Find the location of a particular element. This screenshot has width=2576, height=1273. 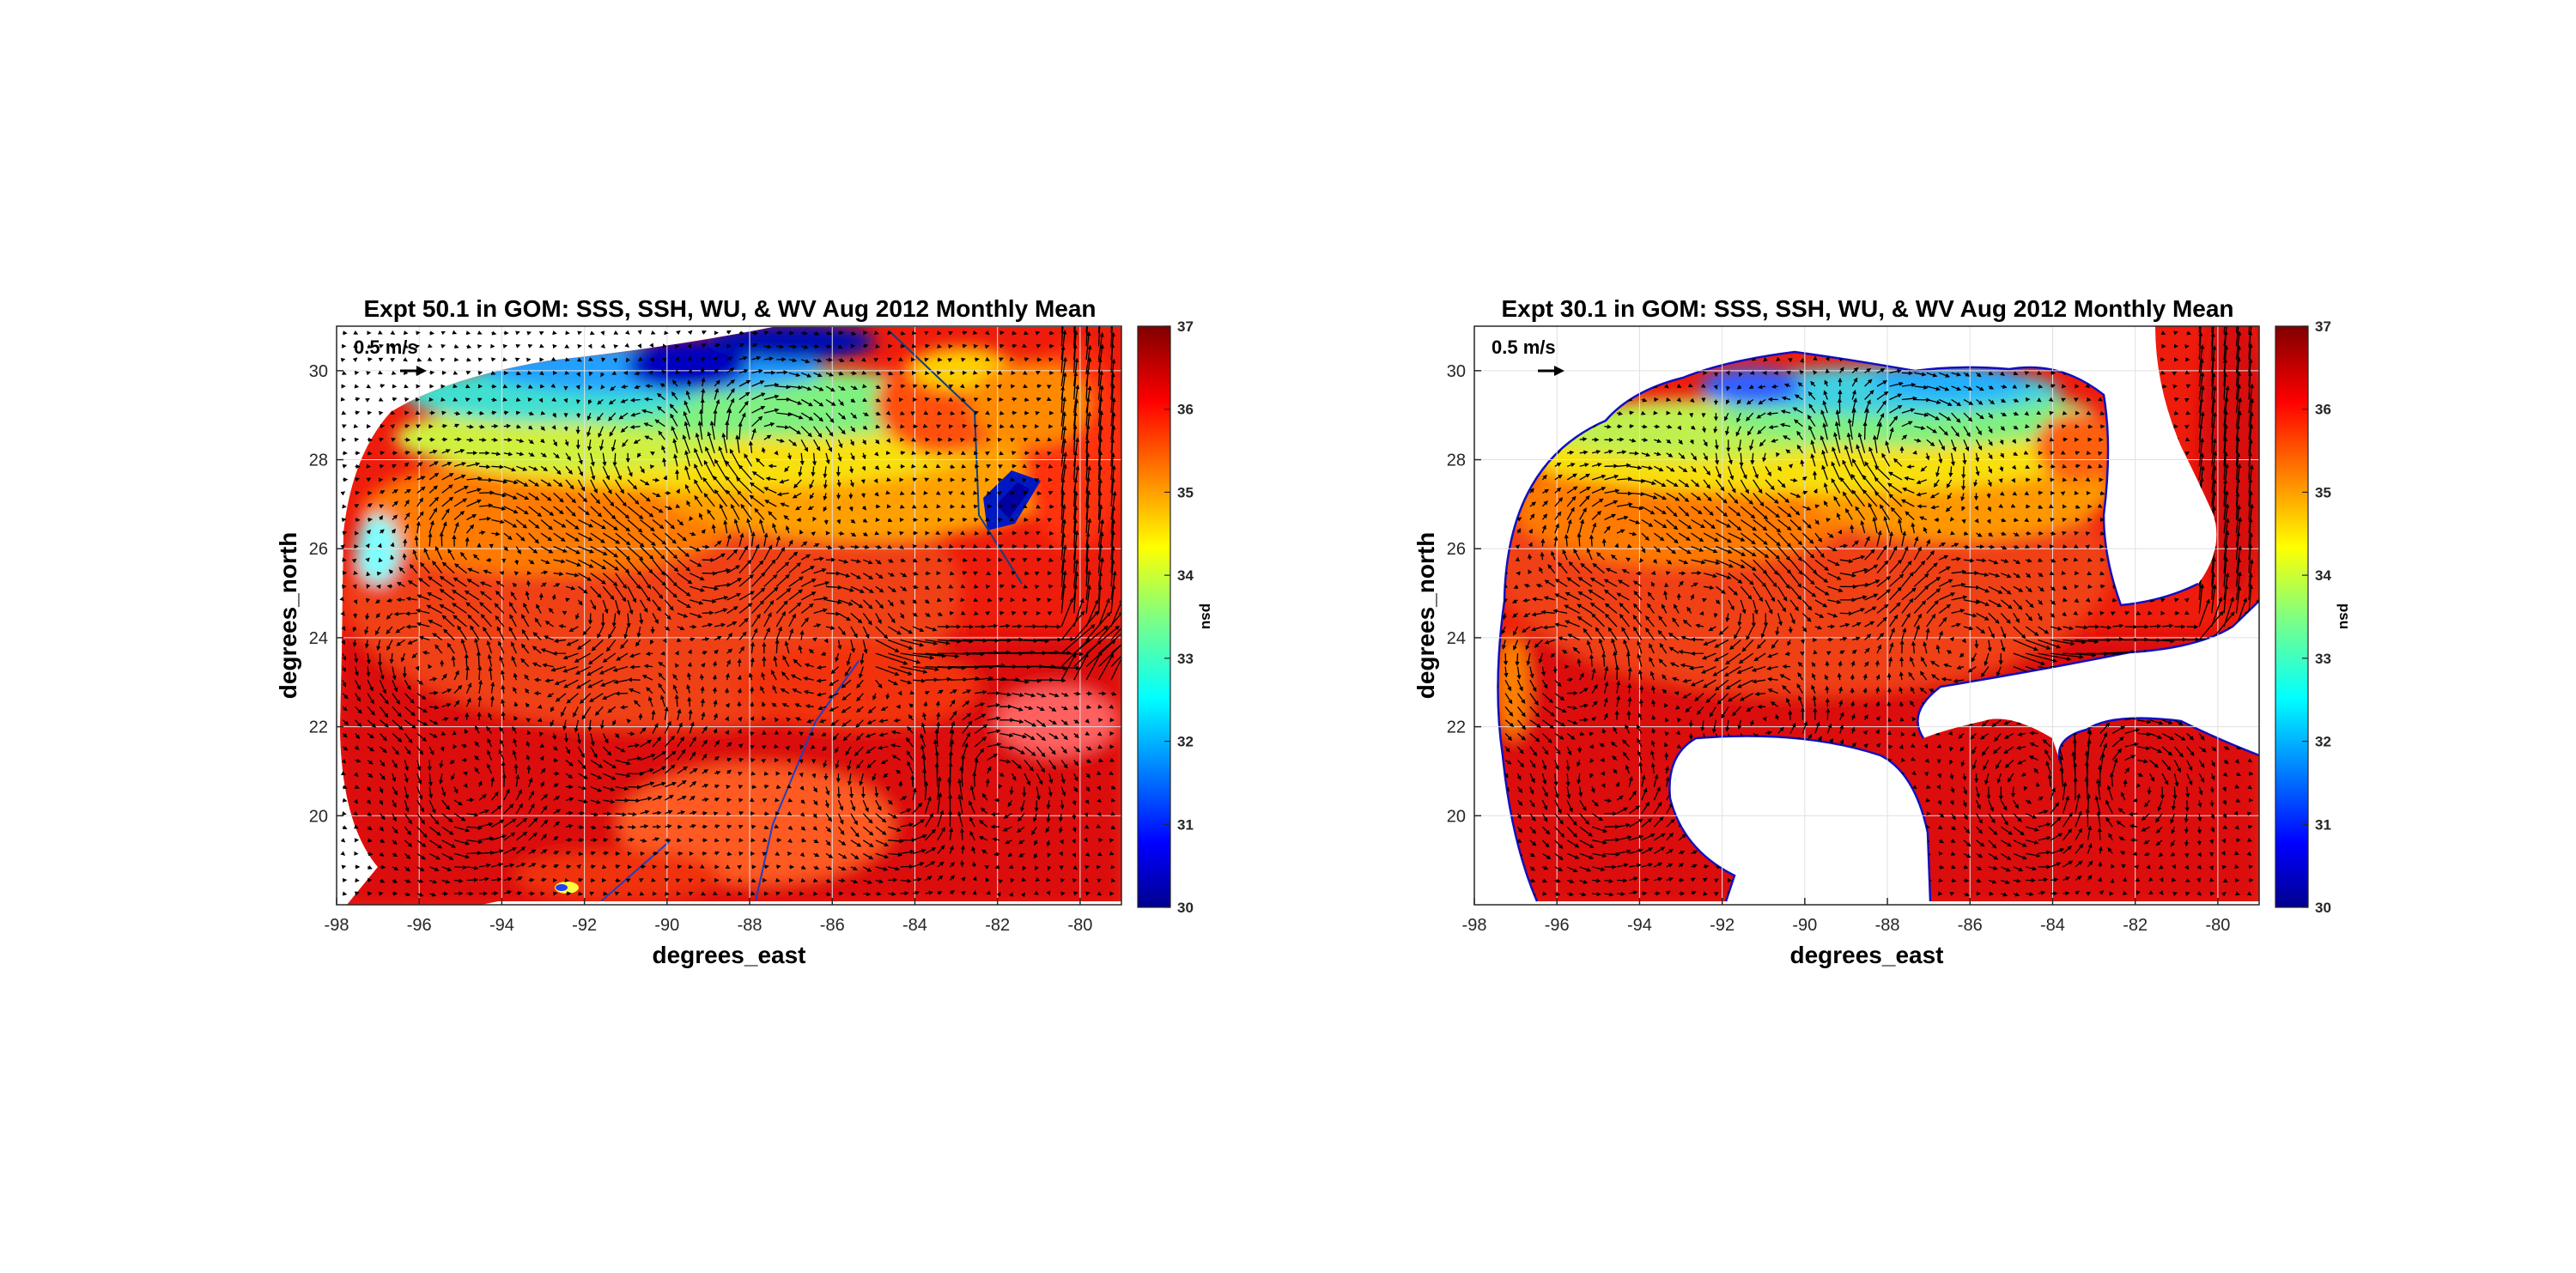

x-tick-label: -84 is located at coordinates (914, 925).